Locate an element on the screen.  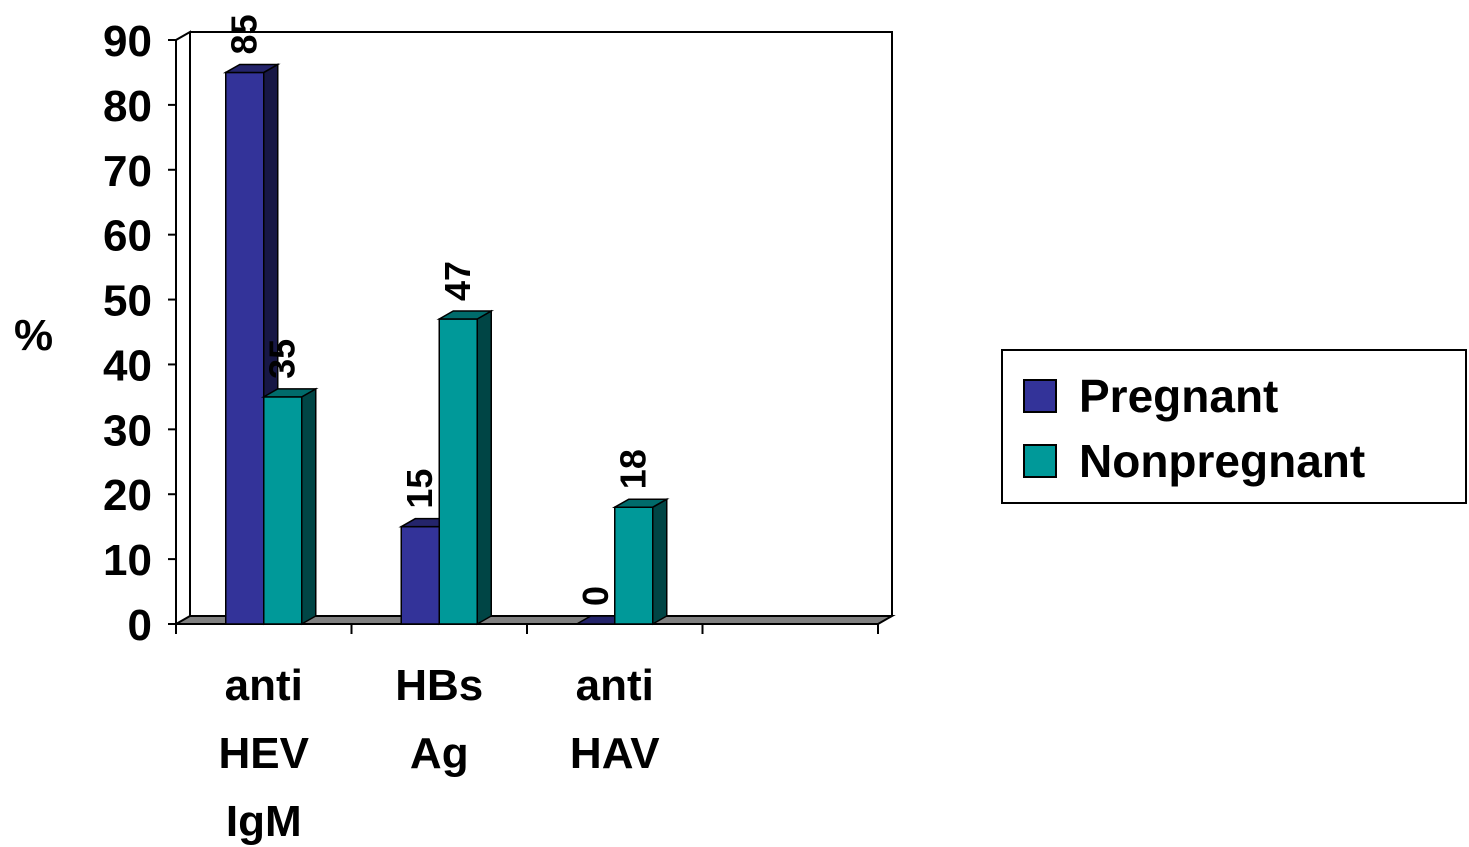
y-tick-label: 30 is located at coordinates (127, 430).